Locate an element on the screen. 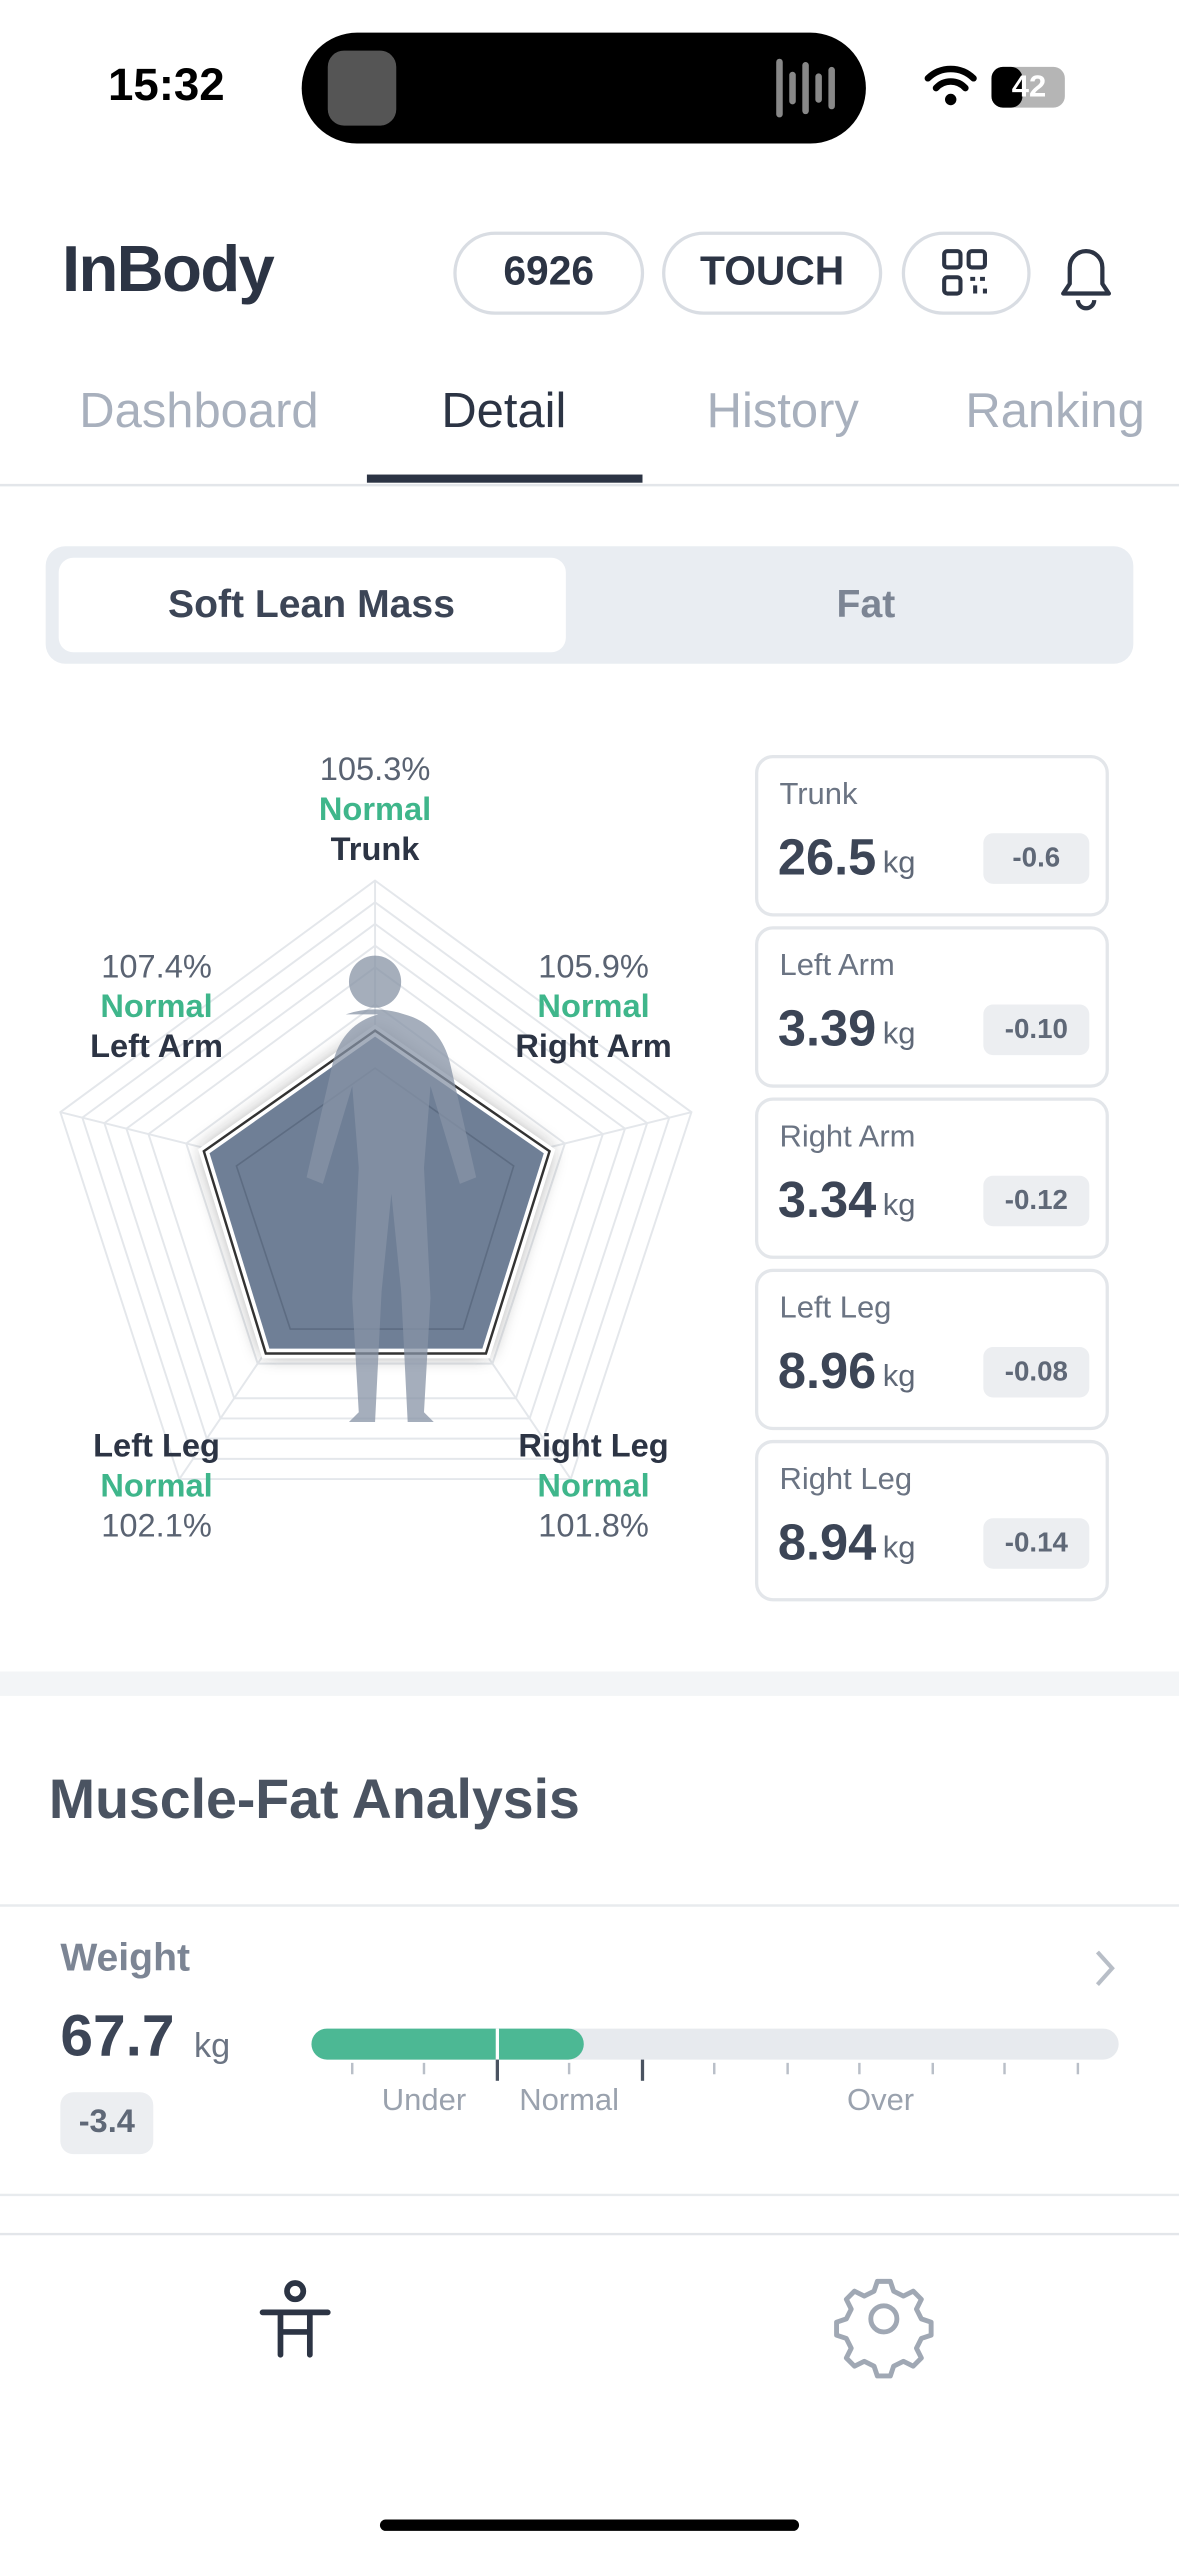  body-silhouette is located at coordinates (391, 1188).